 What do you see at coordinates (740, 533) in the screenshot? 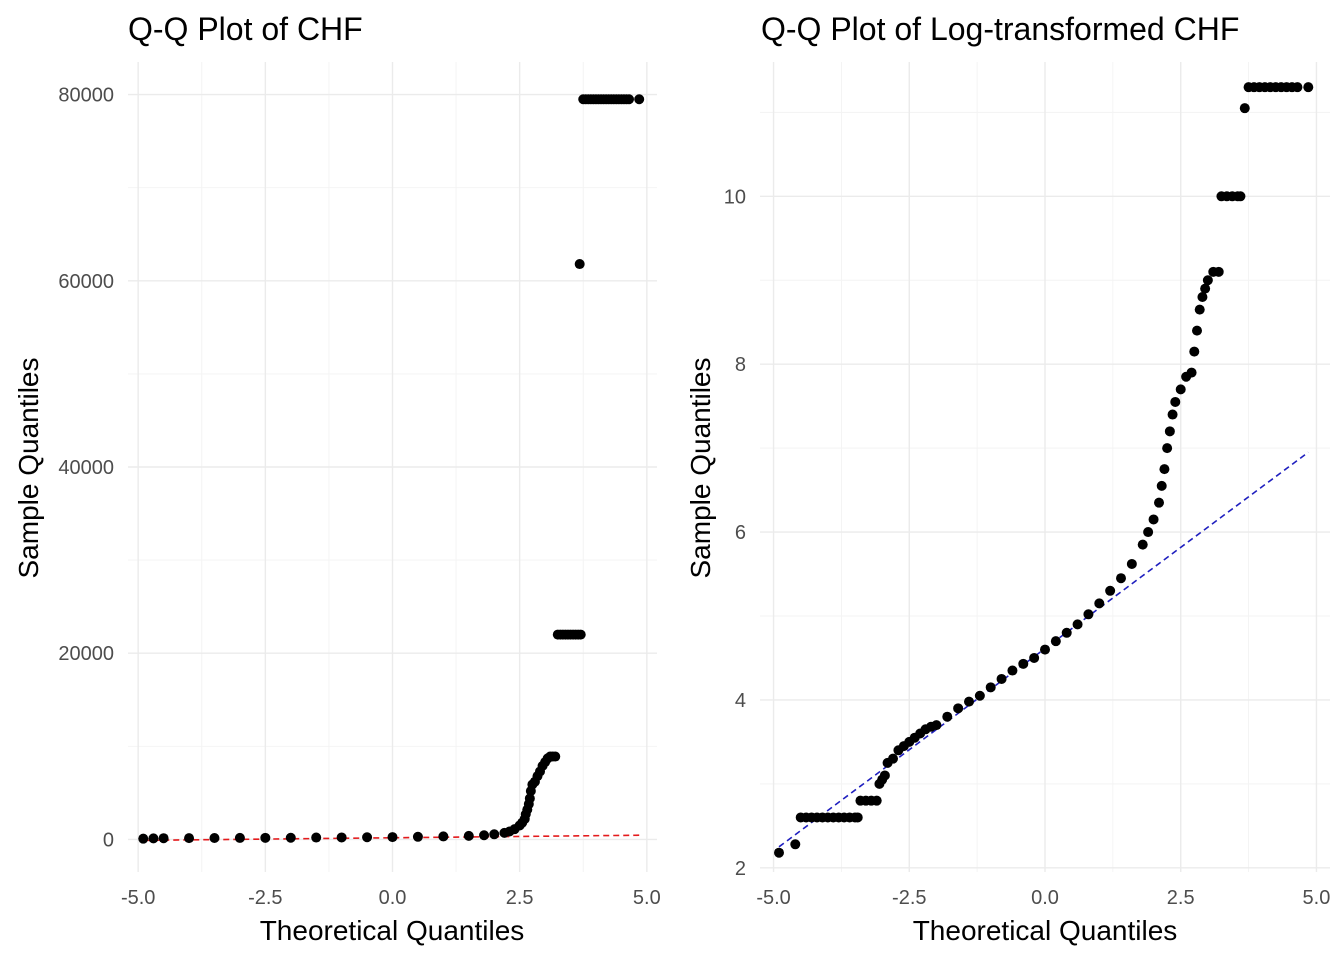
I see `y-tick-label: 6` at bounding box center [740, 533].